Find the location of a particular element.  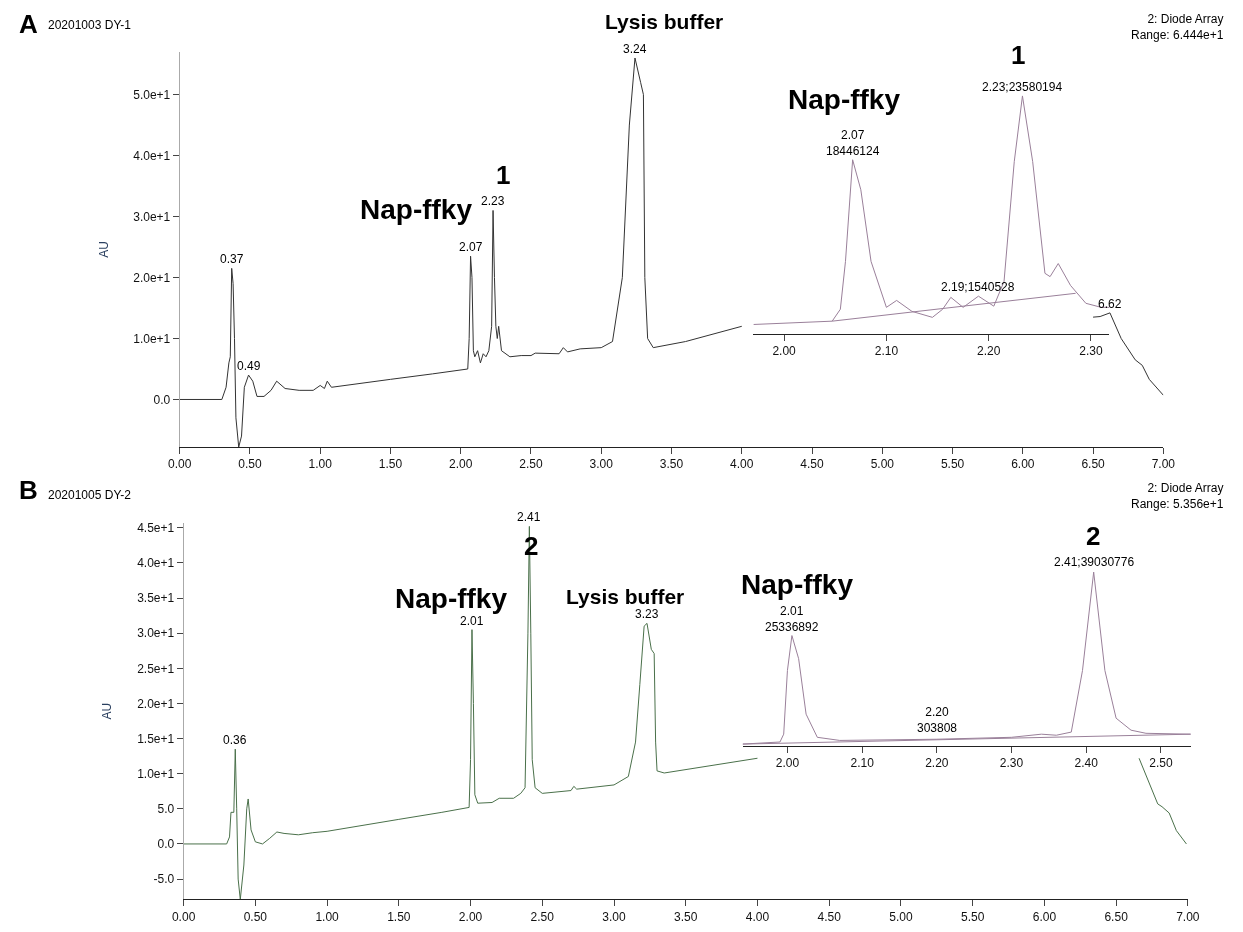

annotation: 0.36 is located at coordinates (235, 740).